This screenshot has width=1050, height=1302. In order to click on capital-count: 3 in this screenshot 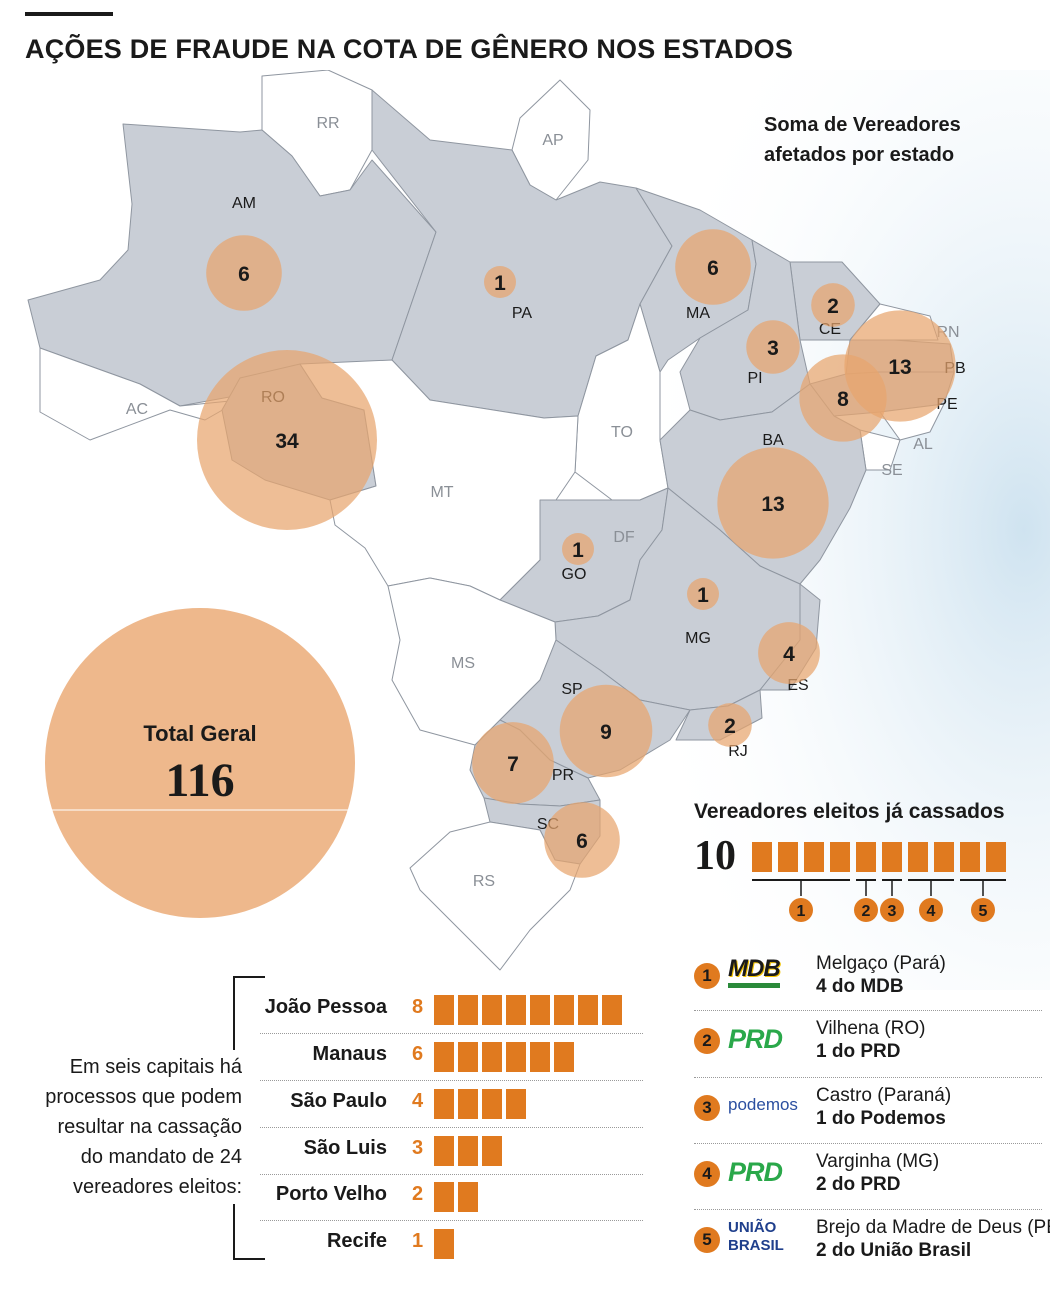, I will do `click(418, 1148)`.